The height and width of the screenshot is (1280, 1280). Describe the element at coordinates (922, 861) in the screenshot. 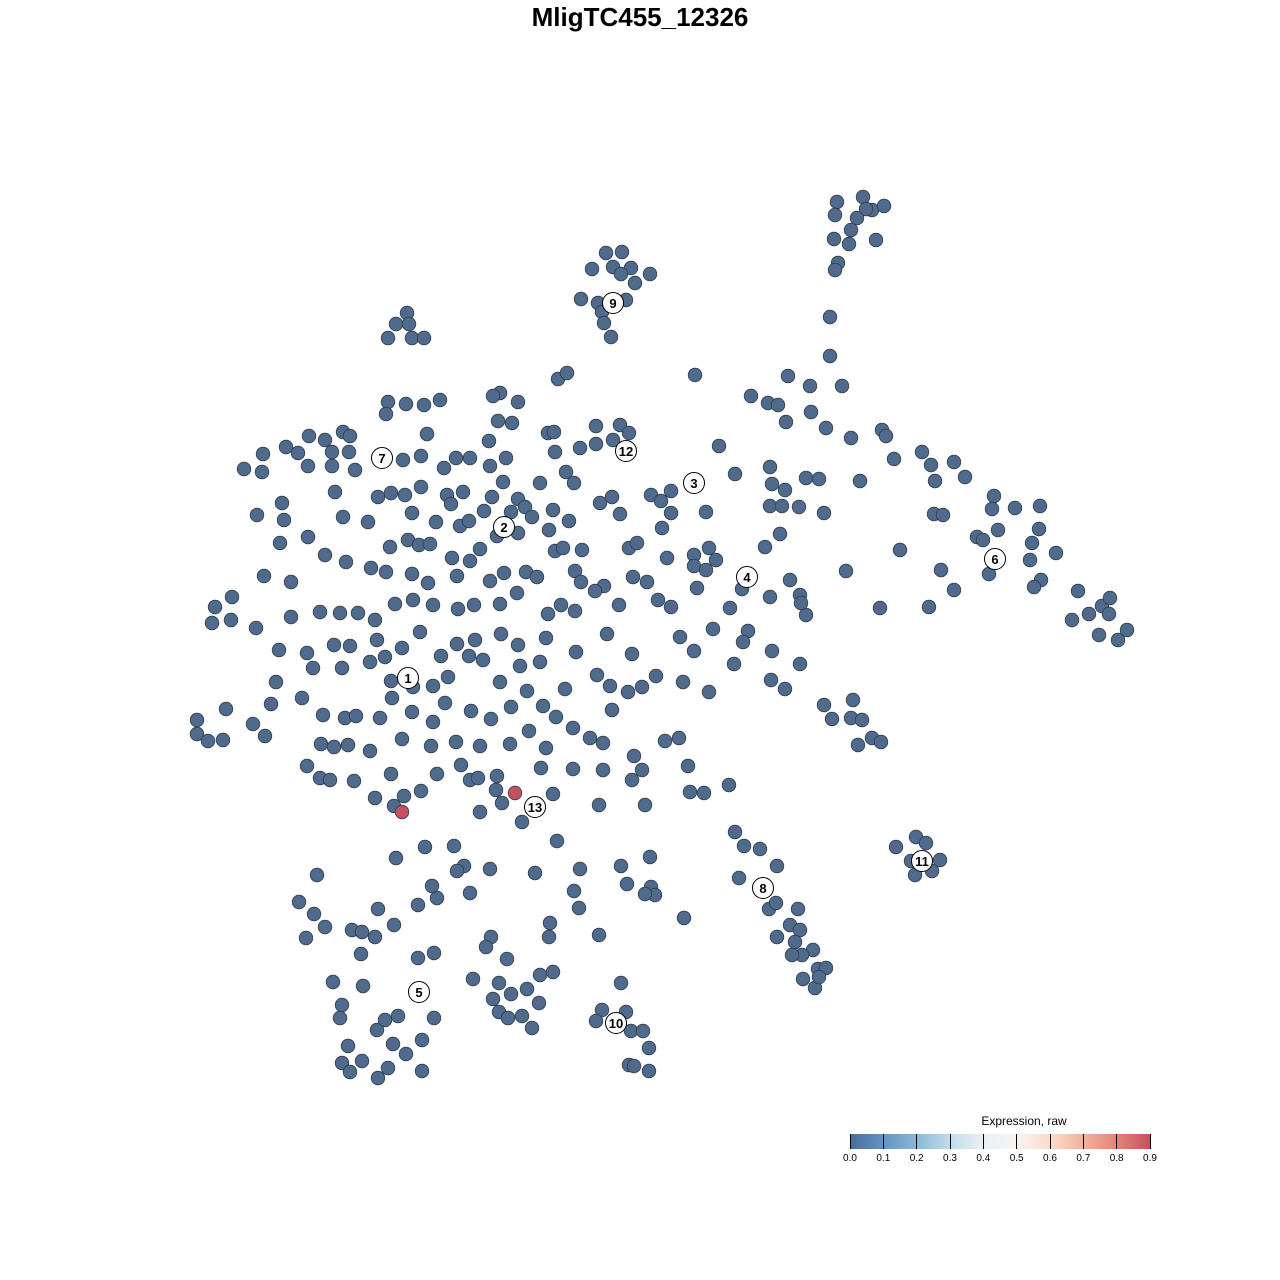

I see `cluster-label-11: 11` at that location.